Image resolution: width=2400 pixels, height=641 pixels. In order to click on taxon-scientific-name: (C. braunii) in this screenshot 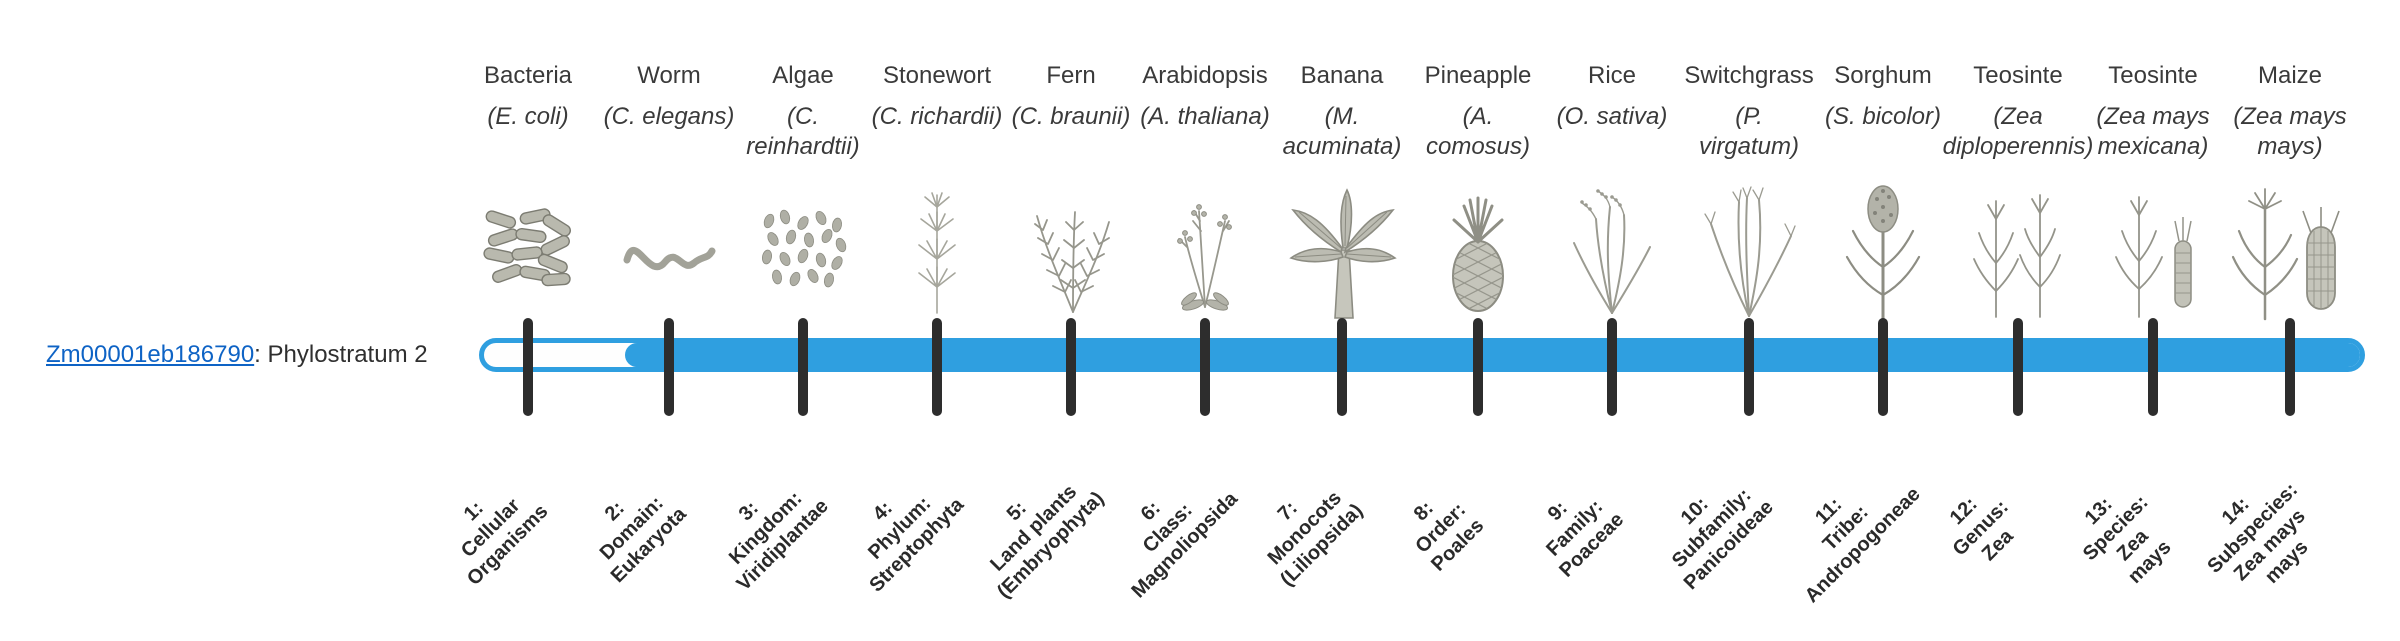, I will do `click(1071, 116)`.